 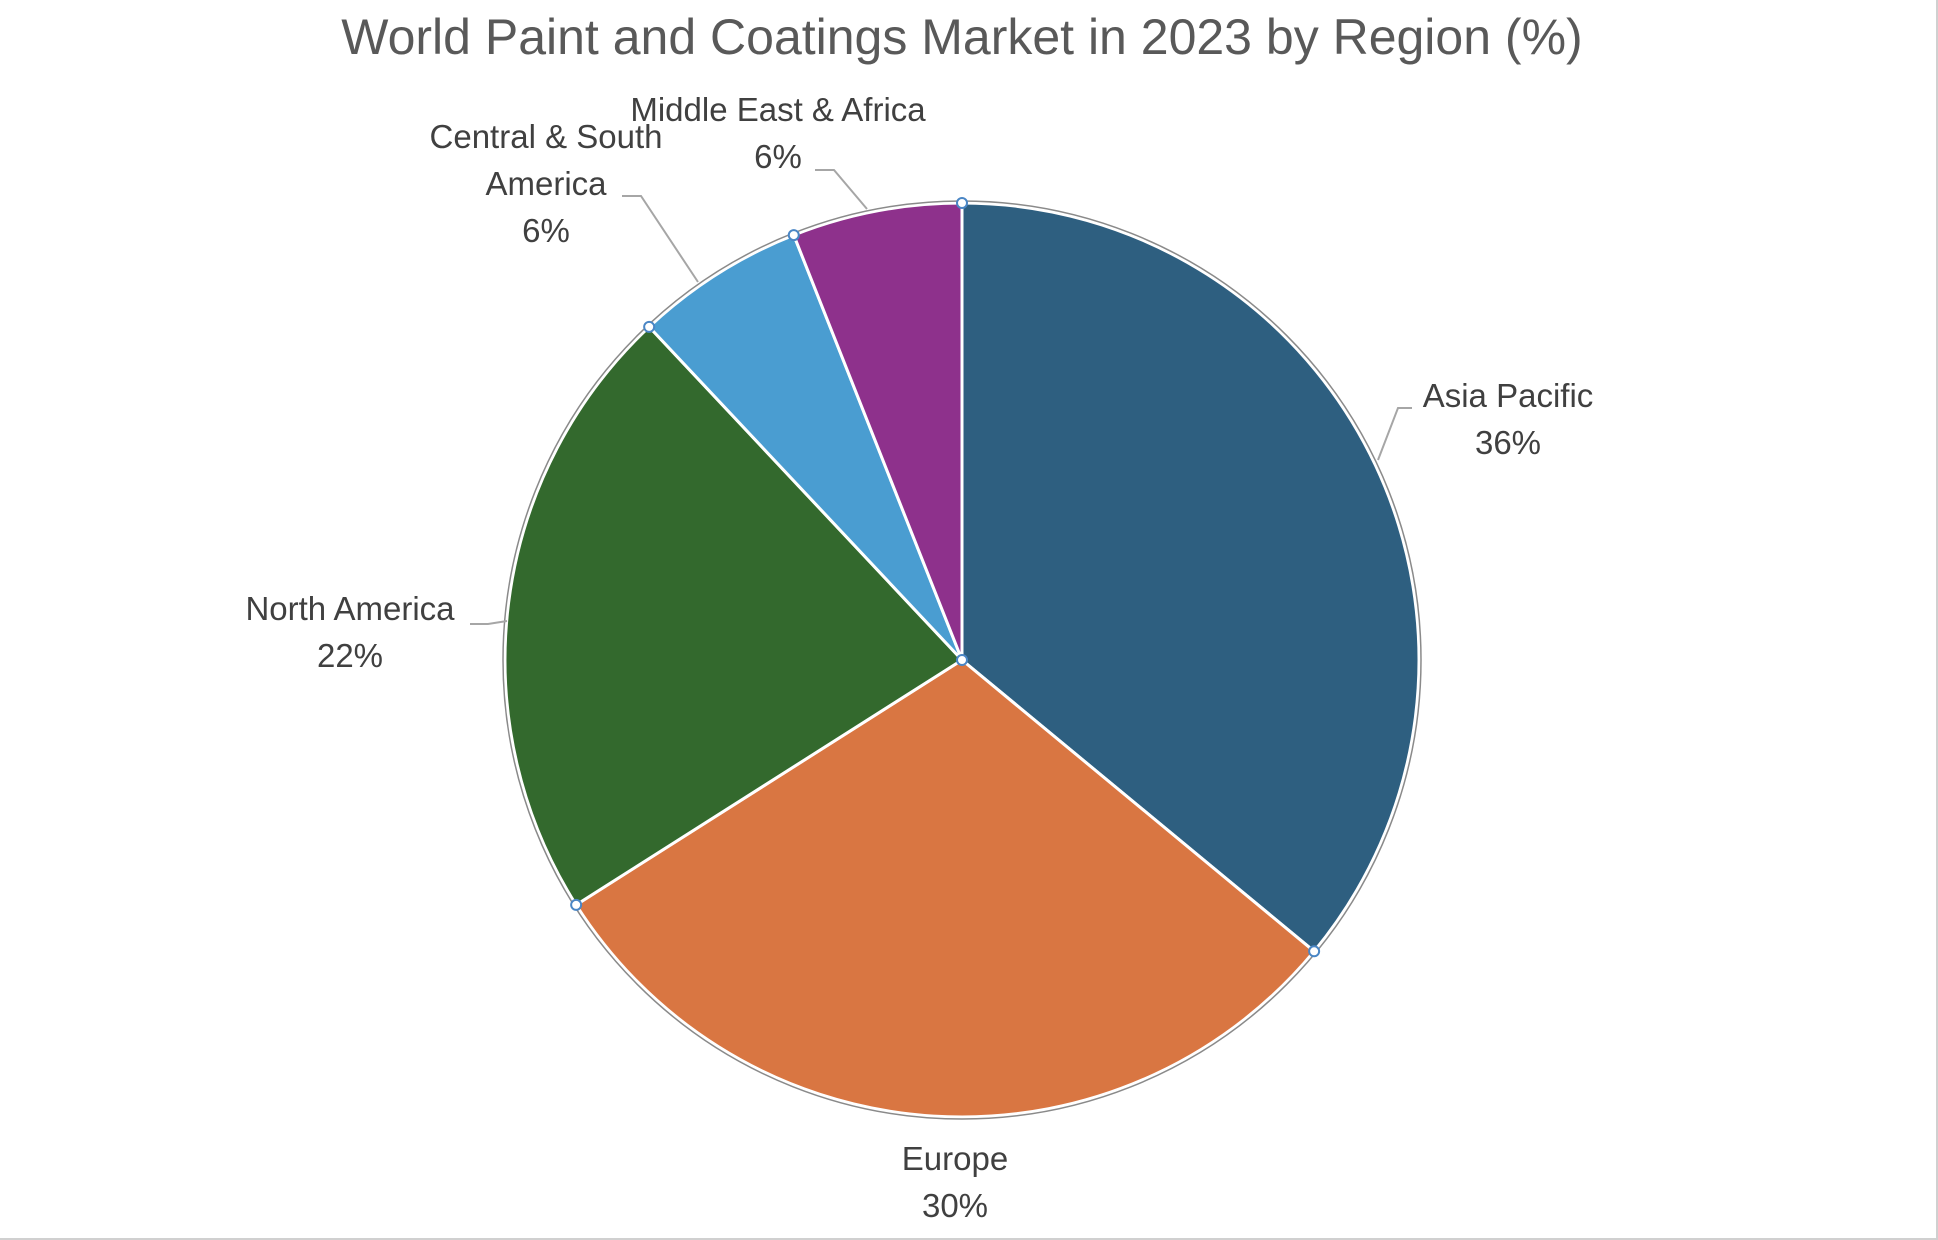 I want to click on pie-slice-north-america, so click(x=733, y=616).